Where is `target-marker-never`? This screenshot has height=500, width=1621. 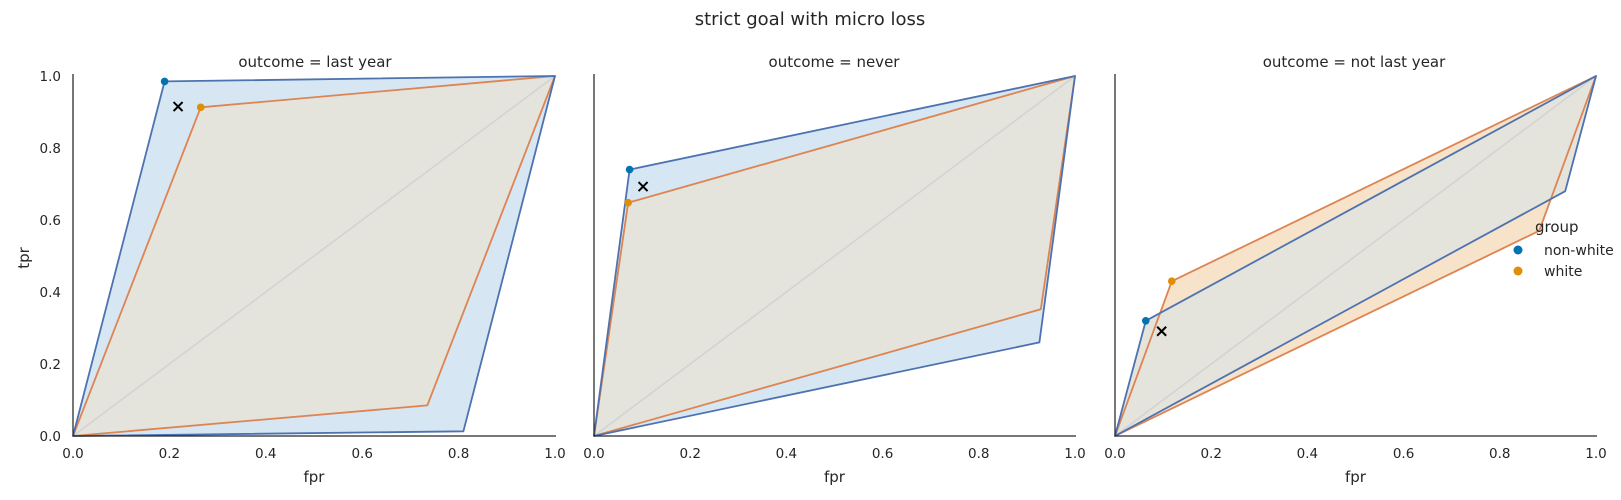
target-marker-never is located at coordinates (643, 186).